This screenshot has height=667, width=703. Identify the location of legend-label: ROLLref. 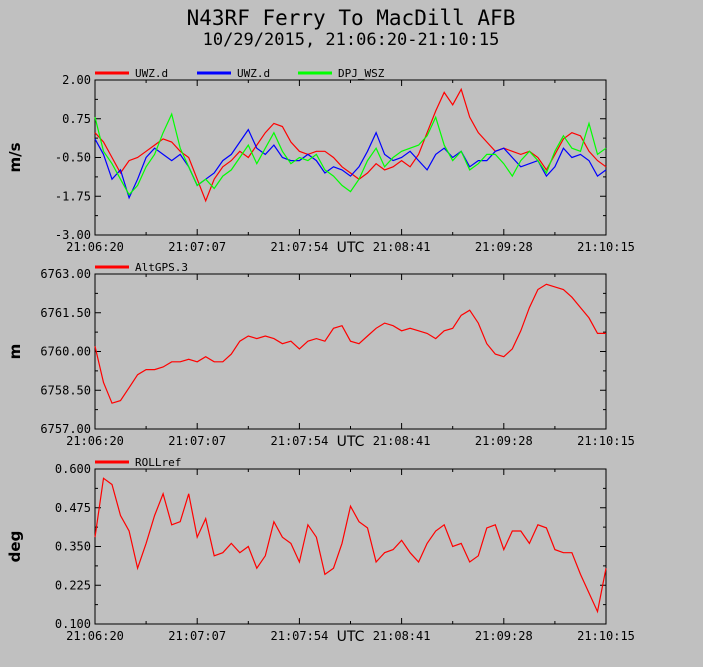
(158, 462).